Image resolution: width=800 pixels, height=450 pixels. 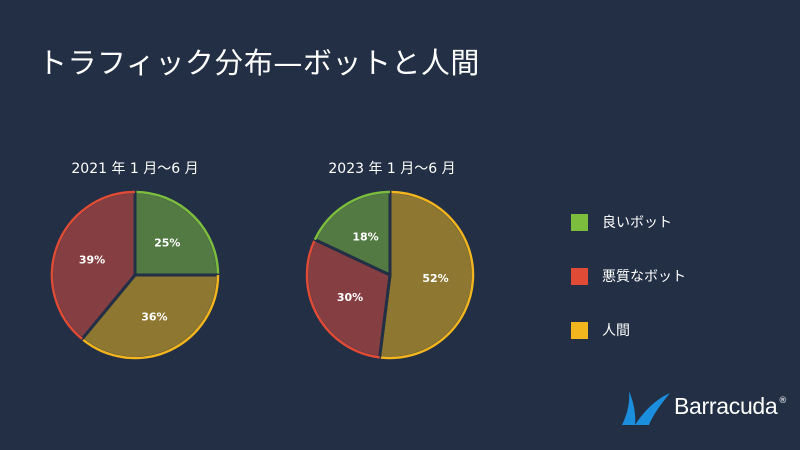 I want to click on legend-item-bad: 悪質なボット, so click(x=628, y=276).